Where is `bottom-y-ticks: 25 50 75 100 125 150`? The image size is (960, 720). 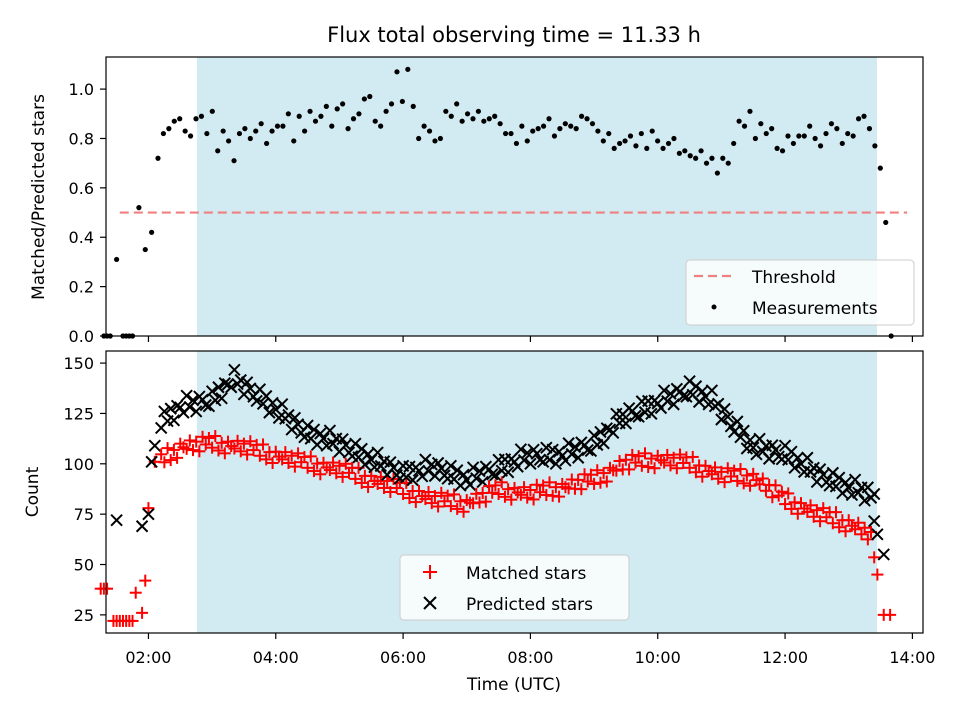 bottom-y-ticks: 25 50 75 100 125 150 is located at coordinates (84, 489).